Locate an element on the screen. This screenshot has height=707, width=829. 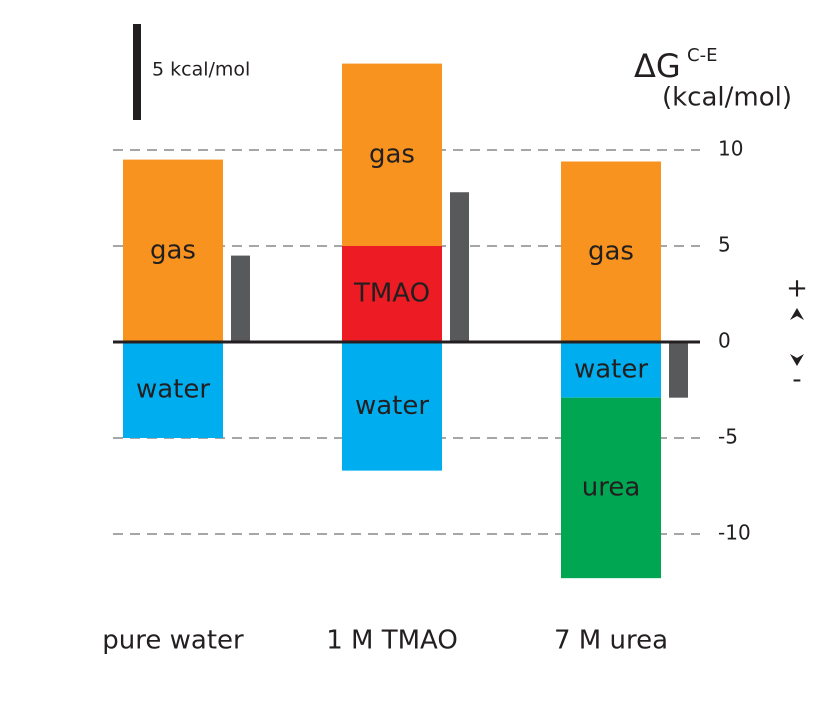
segment-label: urea is located at coordinates (611, 487).